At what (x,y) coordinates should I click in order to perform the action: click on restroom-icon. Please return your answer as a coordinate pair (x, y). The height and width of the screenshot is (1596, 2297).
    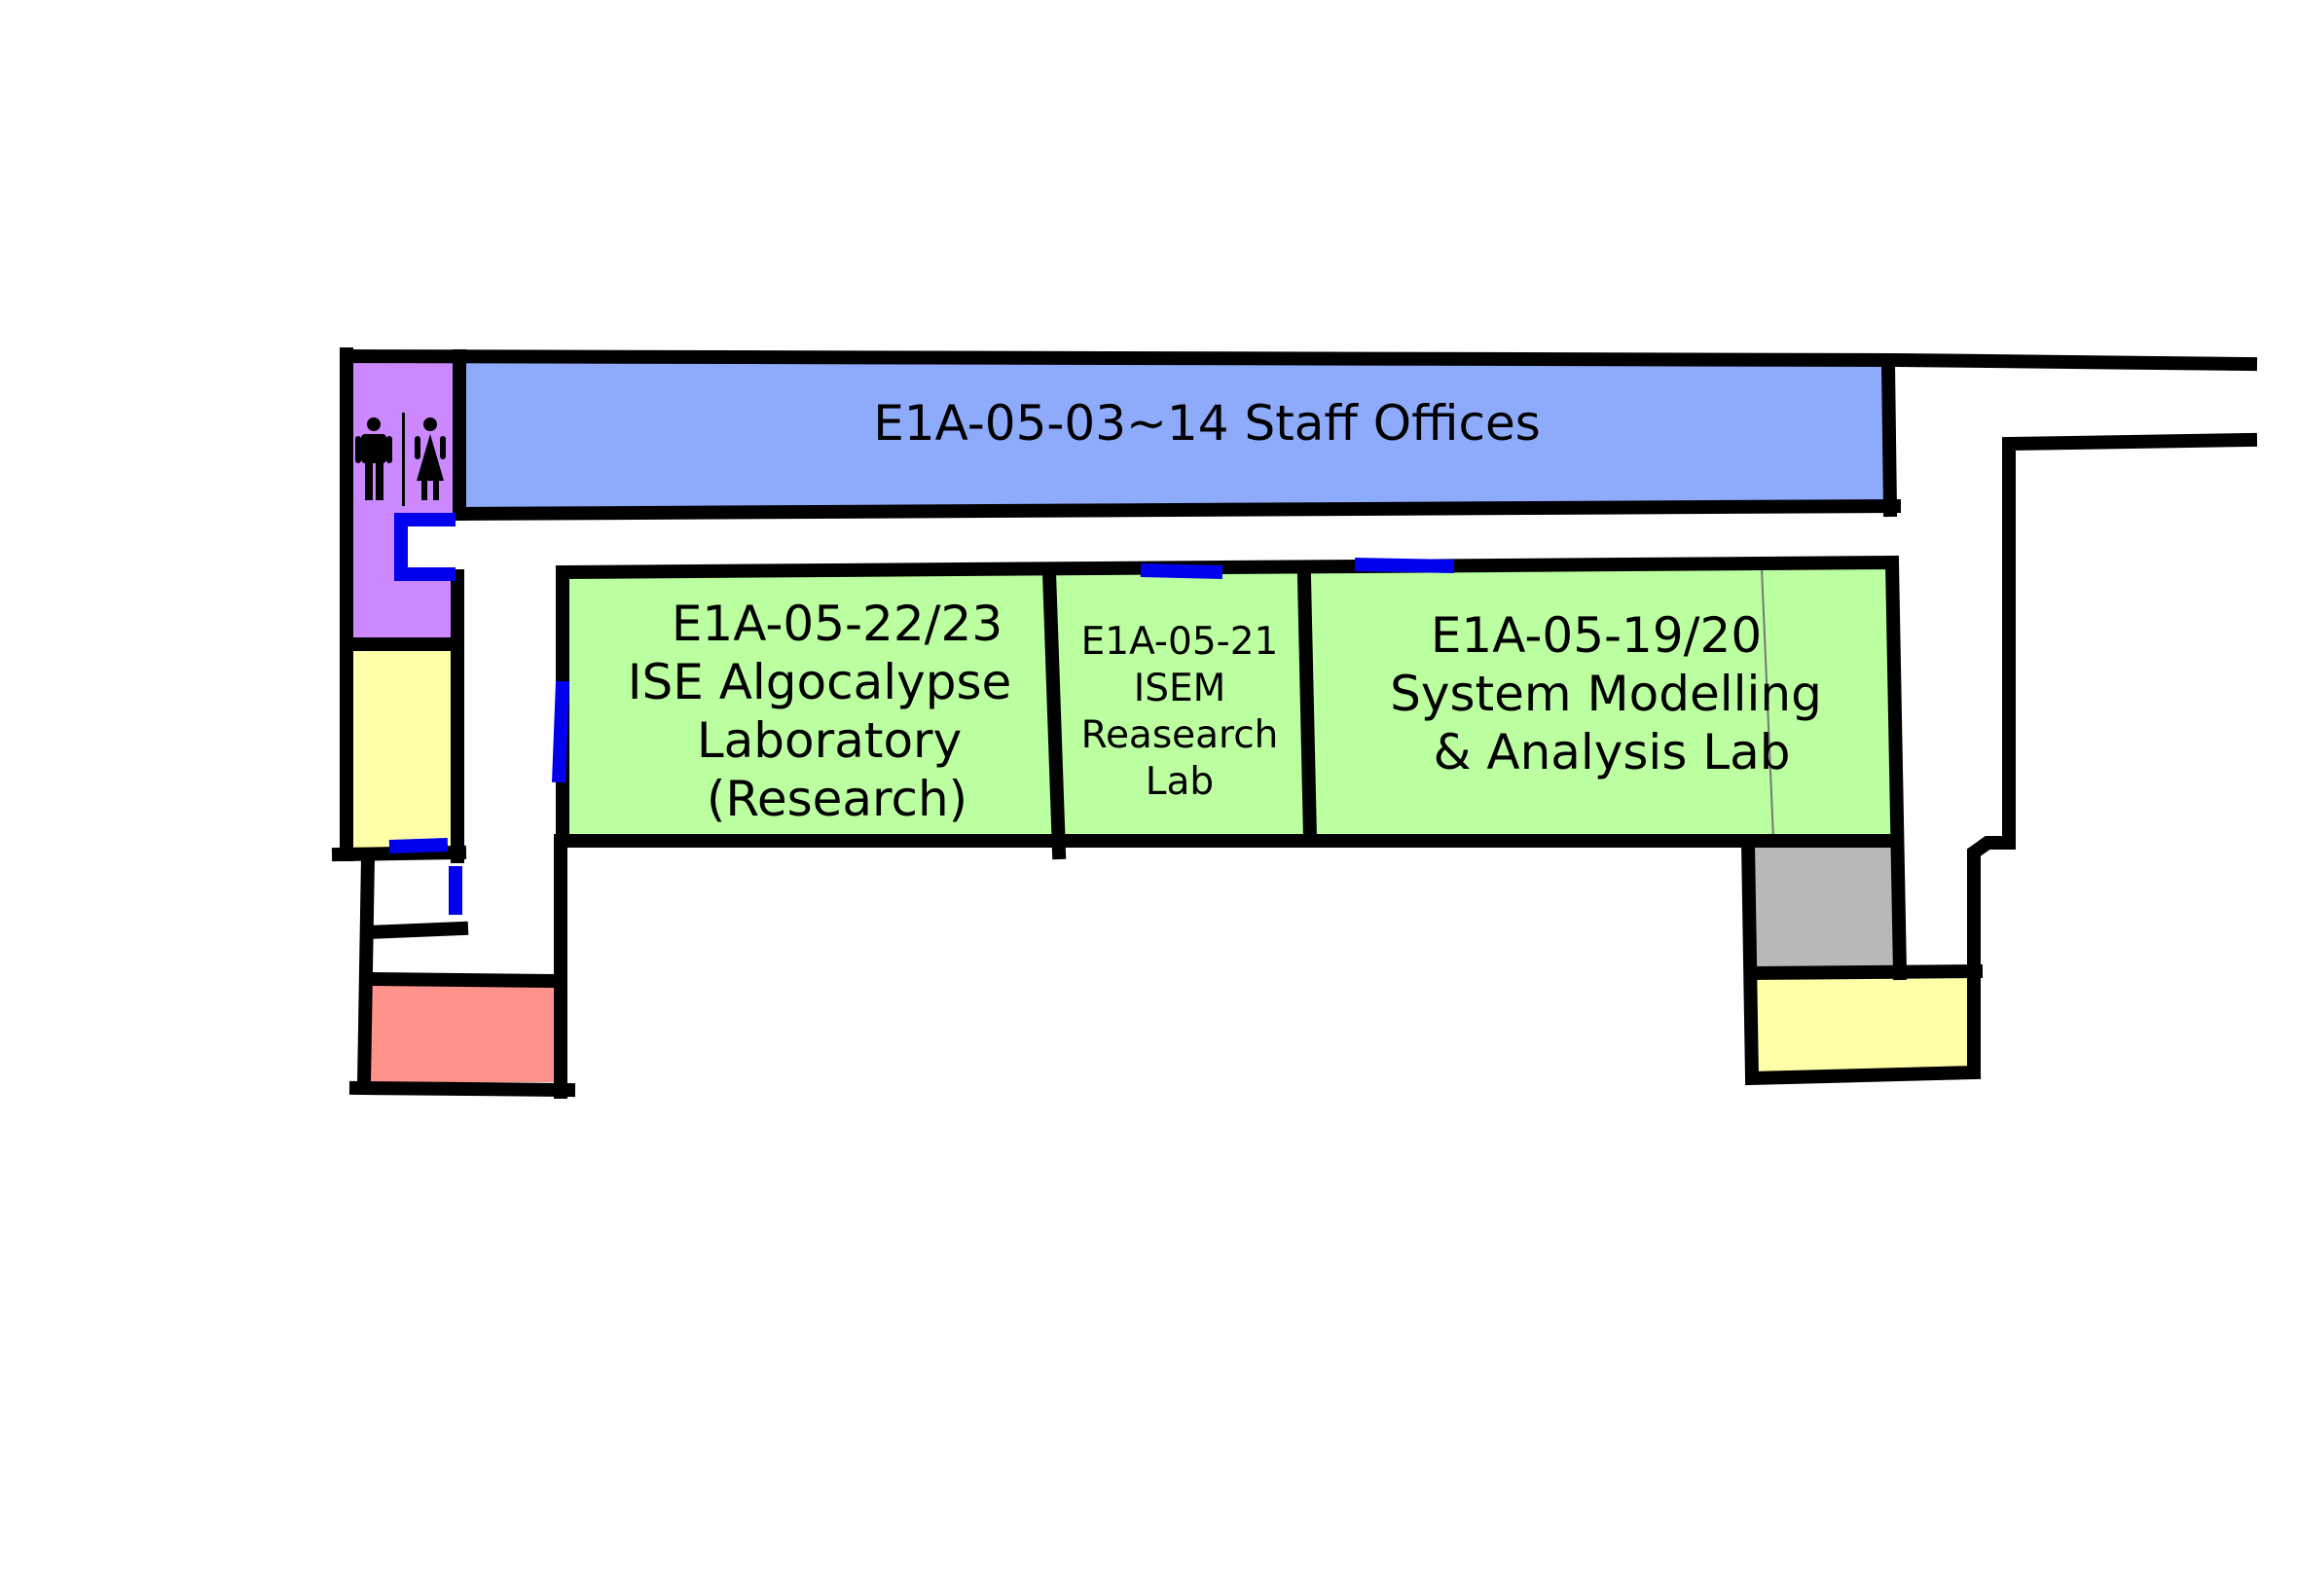
    Looking at the image, I should click on (400, 459).